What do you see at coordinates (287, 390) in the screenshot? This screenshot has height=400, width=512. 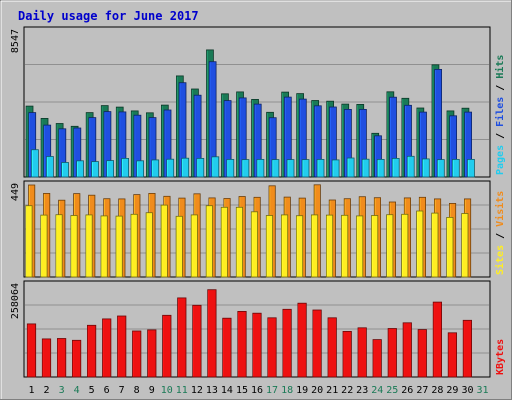 I see `x-label-day-18: 18` at bounding box center [287, 390].